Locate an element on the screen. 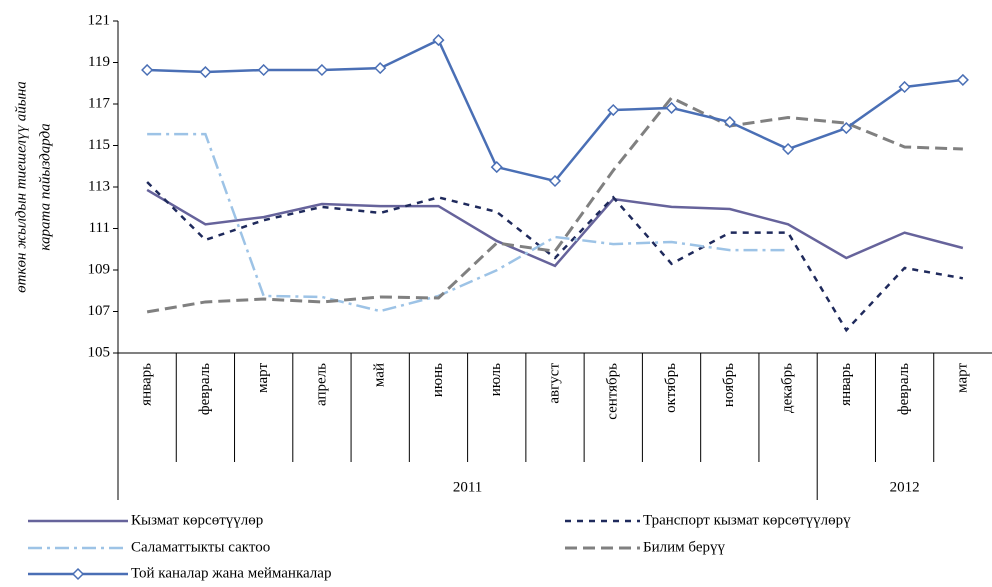 The image size is (992, 587). group-label: 2011 is located at coordinates (467, 487).